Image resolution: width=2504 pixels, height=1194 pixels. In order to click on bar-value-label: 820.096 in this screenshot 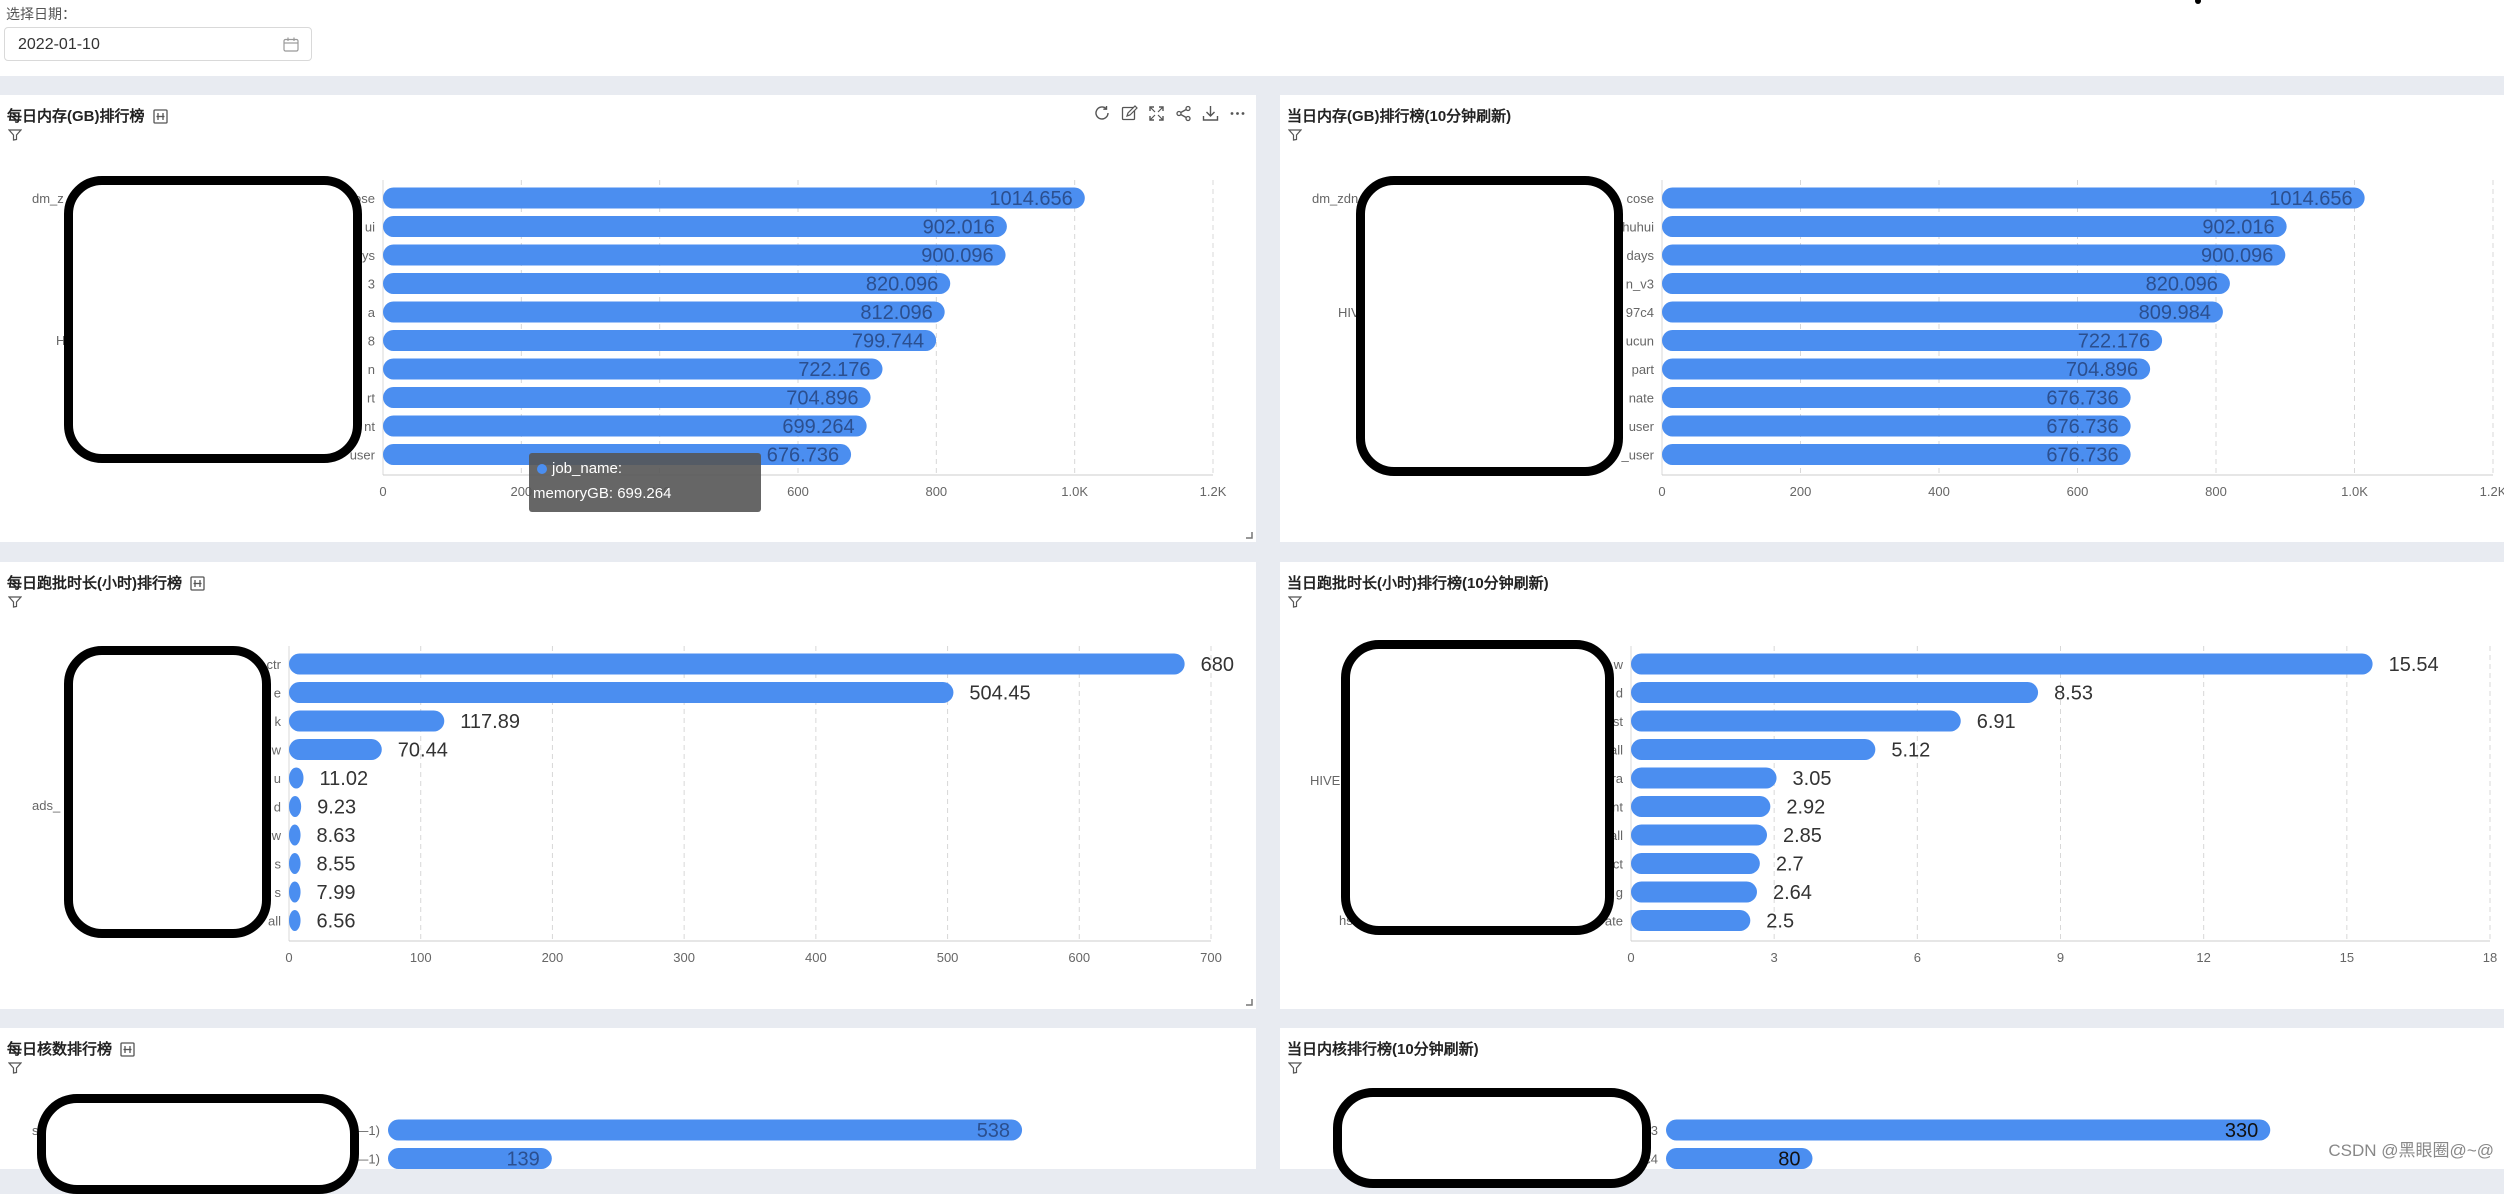, I will do `click(902, 285)`.